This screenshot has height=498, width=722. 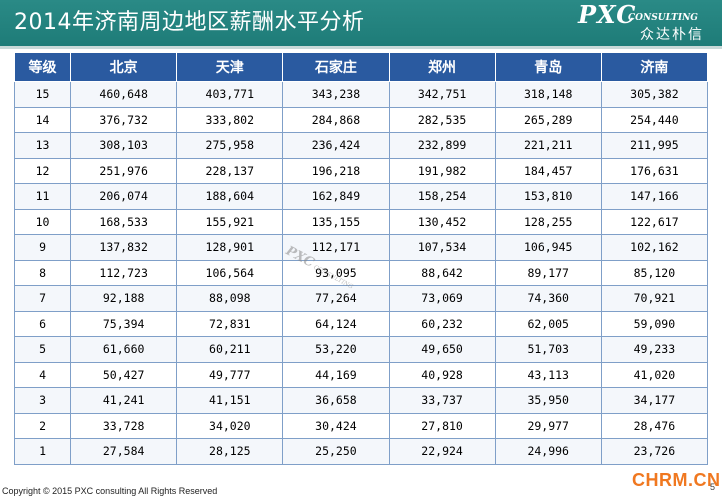 What do you see at coordinates (548, 67) in the screenshot?
I see `column-header-qingdao: 青岛` at bounding box center [548, 67].